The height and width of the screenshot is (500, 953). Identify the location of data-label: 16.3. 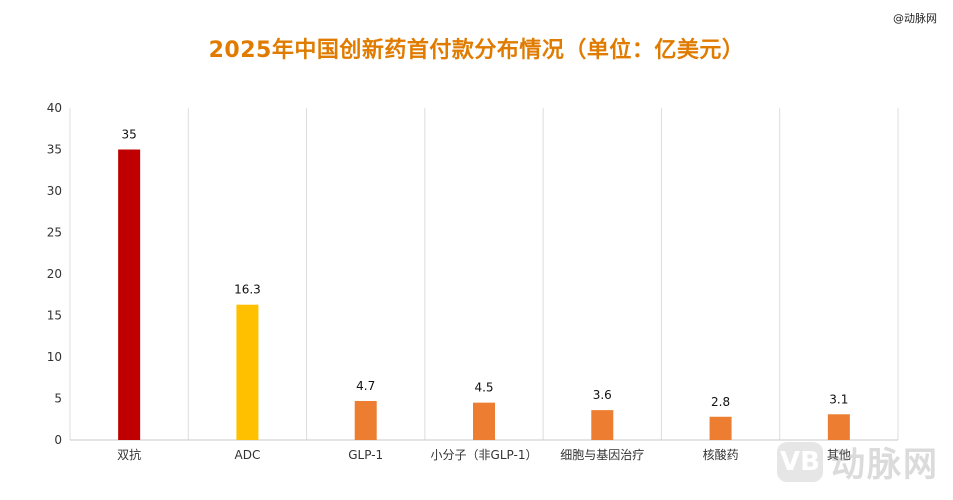
(247, 290).